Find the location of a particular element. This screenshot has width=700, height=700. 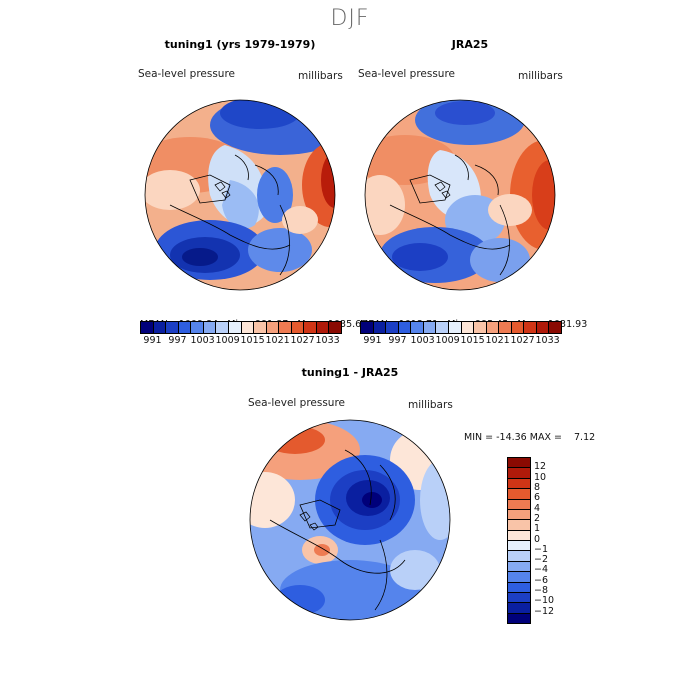

units-label-model: millibars is located at coordinates (320, 76).